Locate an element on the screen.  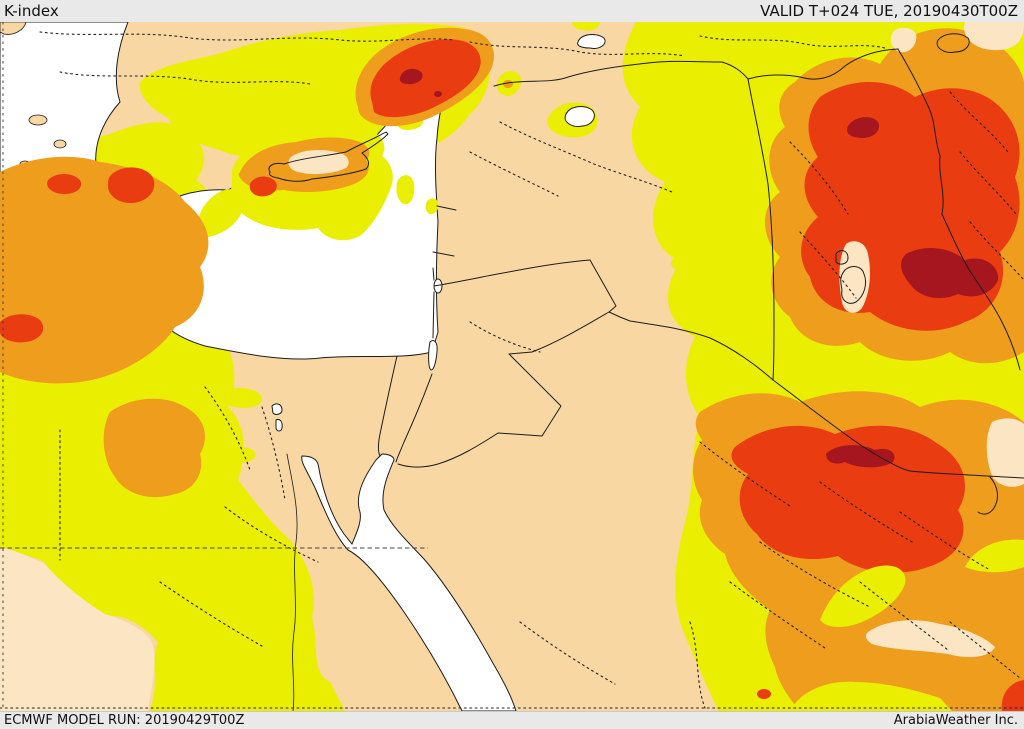
contour-darkred-iraq is located at coordinates (950, 273).